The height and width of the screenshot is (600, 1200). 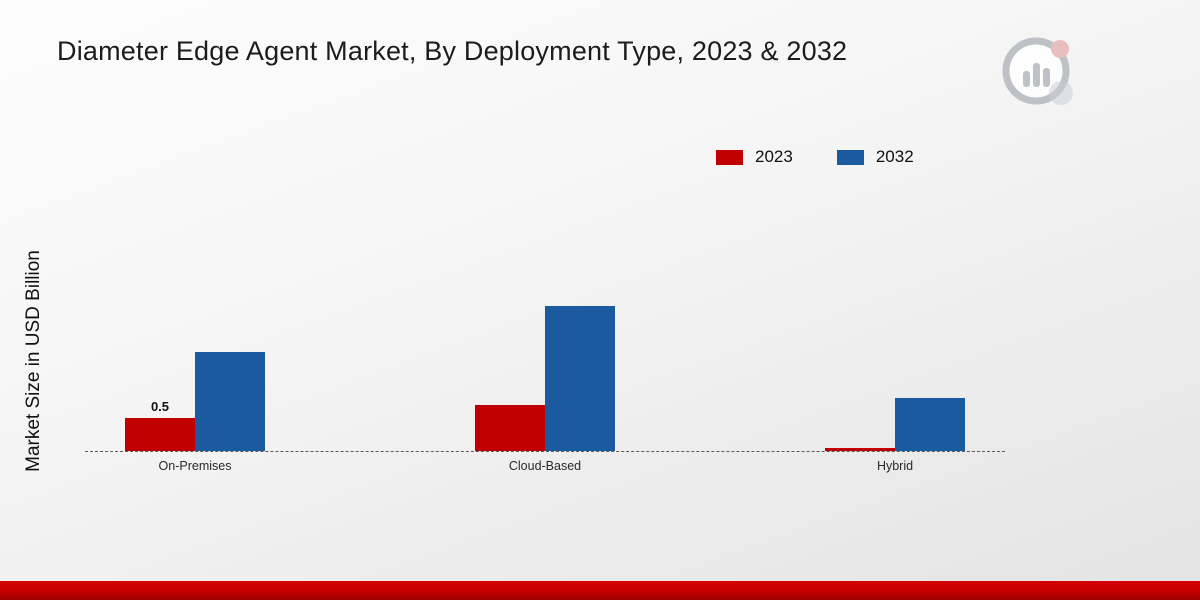 I want to click on bar-2032-cloud-based, so click(x=580, y=378).